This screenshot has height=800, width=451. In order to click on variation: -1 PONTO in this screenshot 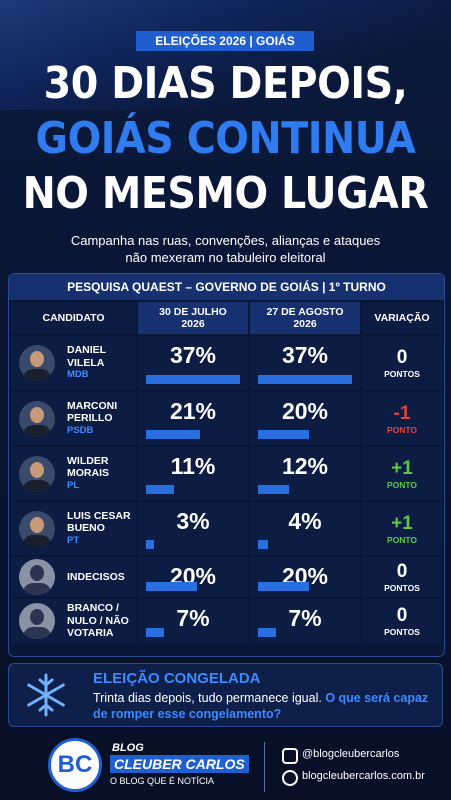, I will do `click(402, 418)`.